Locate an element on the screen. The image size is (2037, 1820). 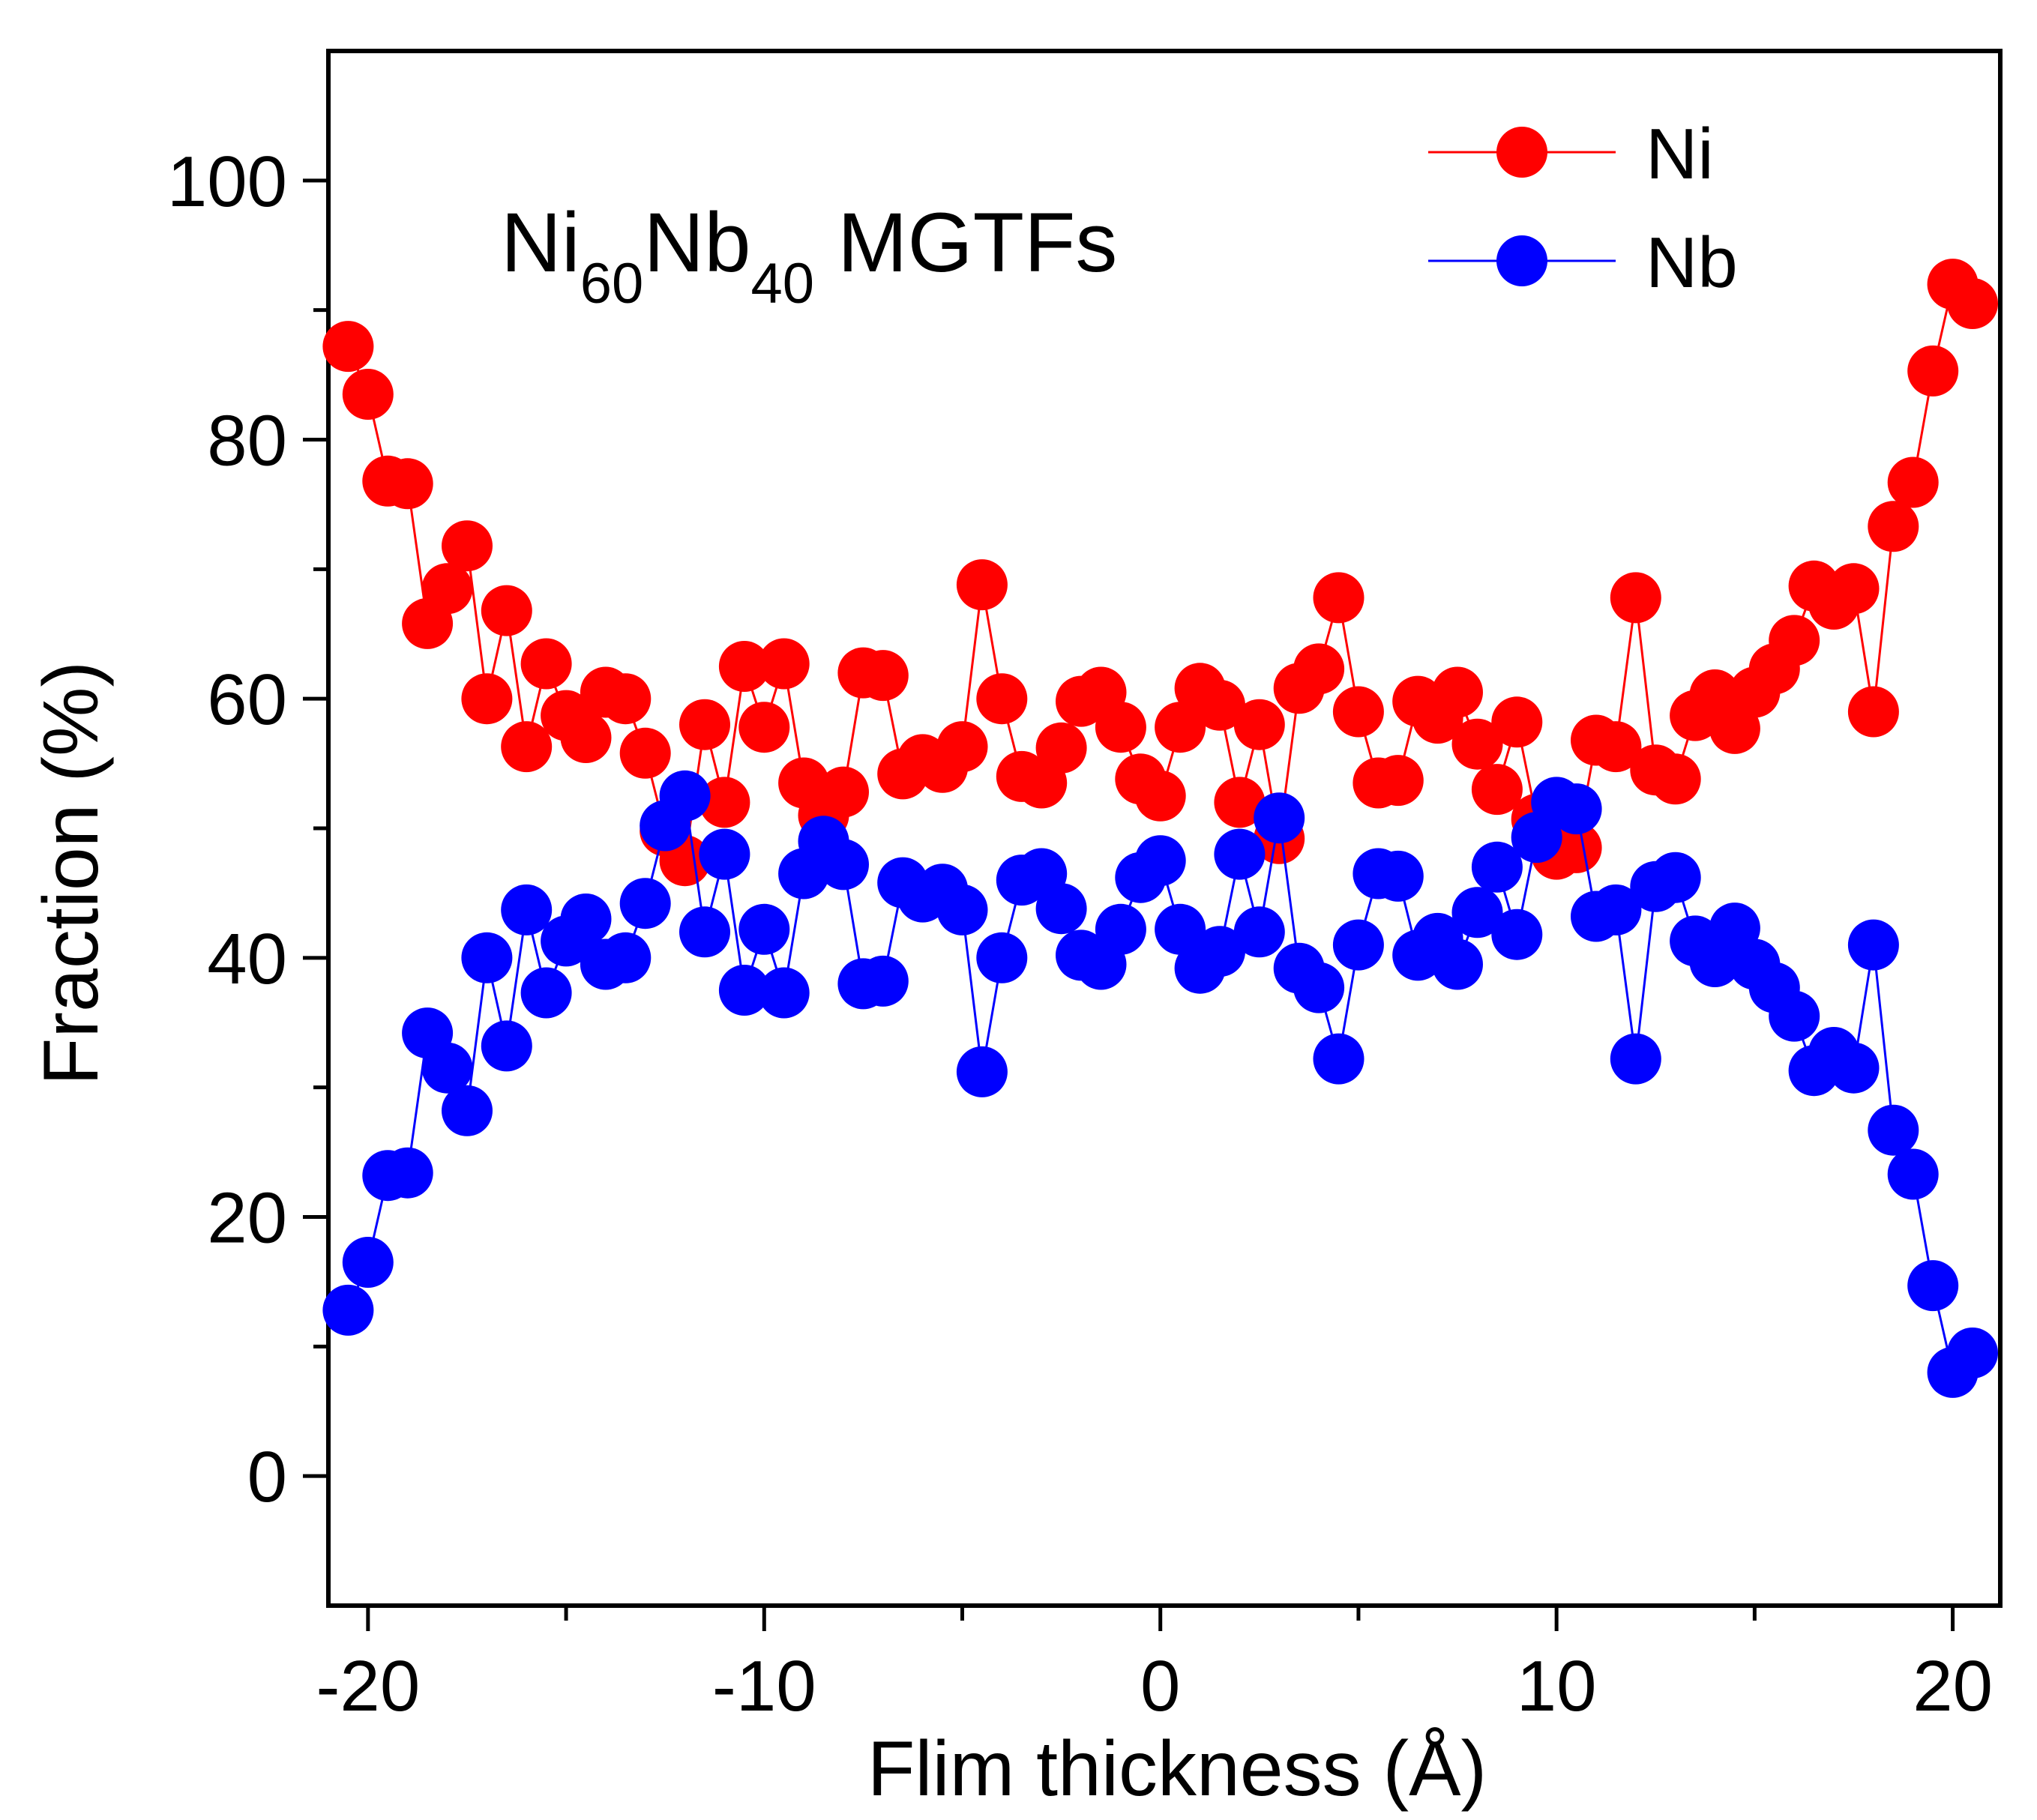
y-tick-label: 40 is located at coordinates (247, 959).